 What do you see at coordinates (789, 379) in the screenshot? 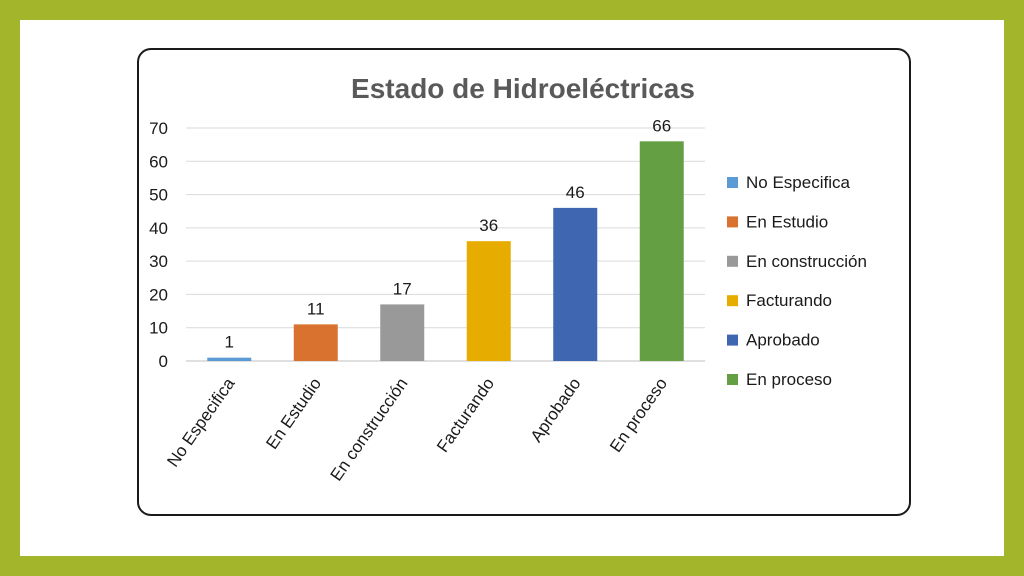
I see `legend-label: En proceso` at bounding box center [789, 379].